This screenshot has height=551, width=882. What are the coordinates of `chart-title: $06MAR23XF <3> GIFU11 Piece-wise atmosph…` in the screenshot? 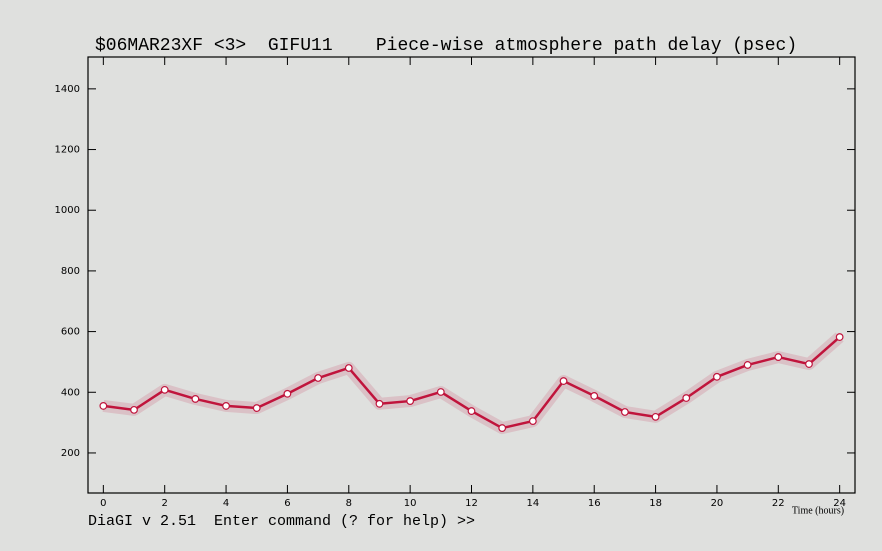 It's located at (446, 46).